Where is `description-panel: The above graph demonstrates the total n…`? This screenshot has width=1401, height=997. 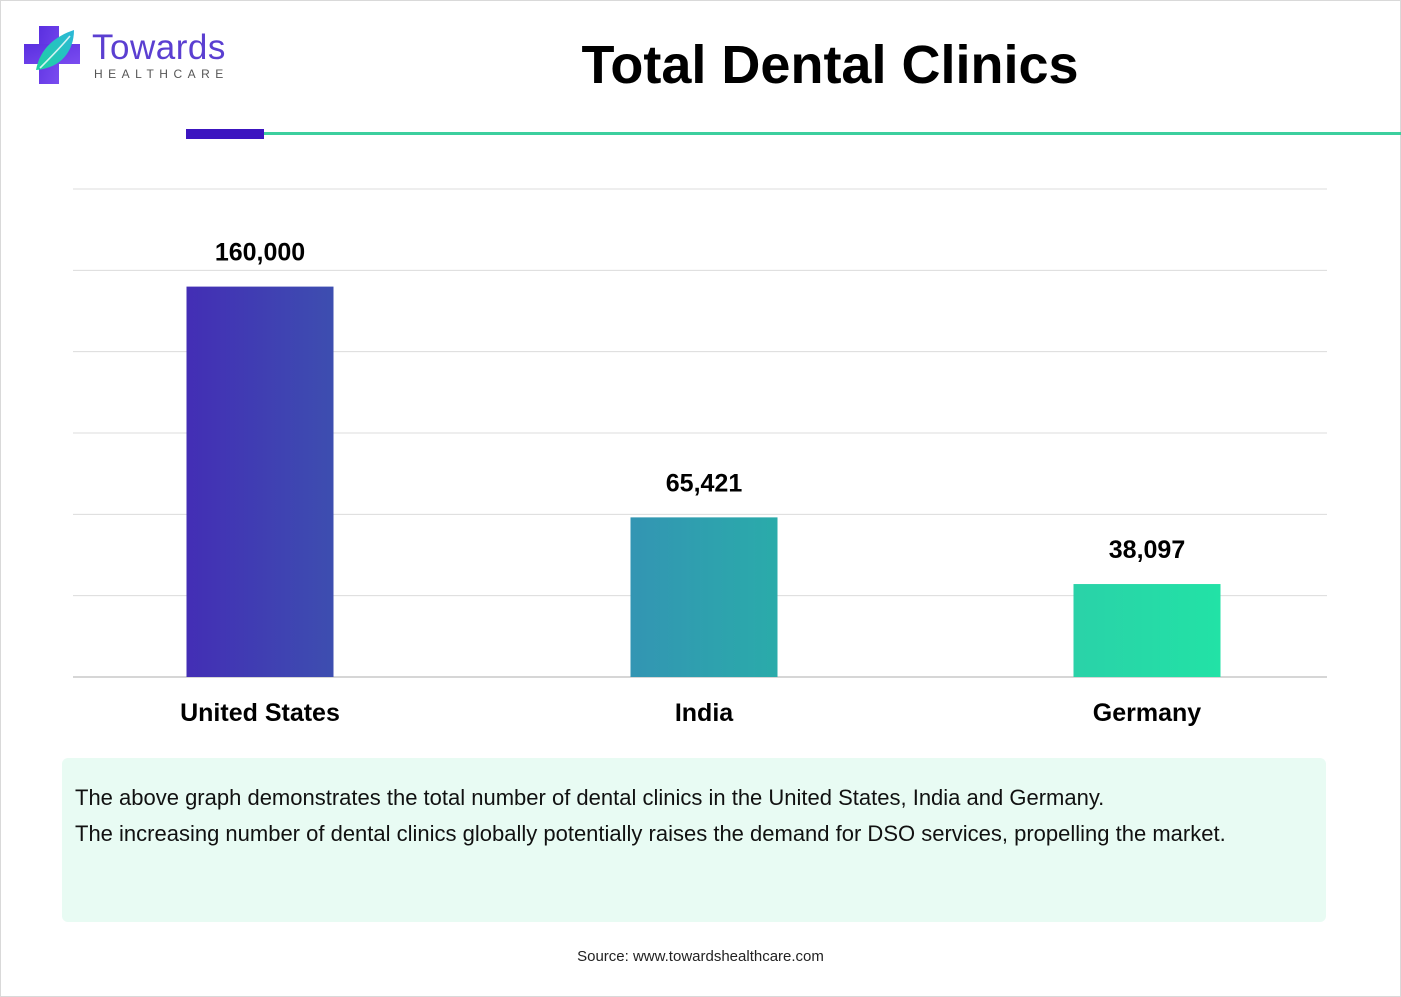 description-panel: The above graph demonstrates the total n… is located at coordinates (694, 840).